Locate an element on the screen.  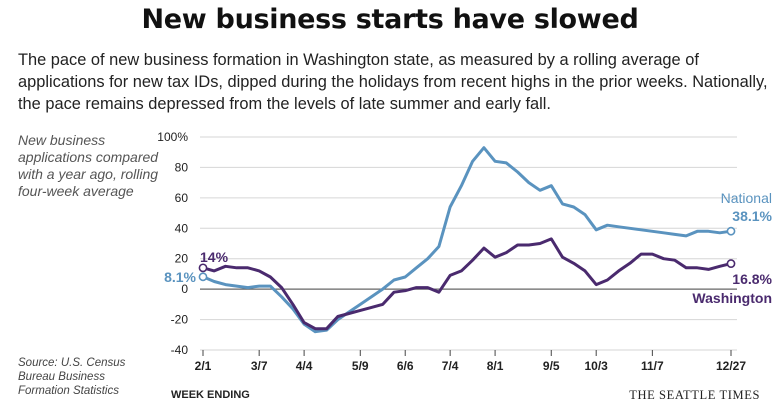
x-tick-label: 9/5 is located at coordinates (551, 366).